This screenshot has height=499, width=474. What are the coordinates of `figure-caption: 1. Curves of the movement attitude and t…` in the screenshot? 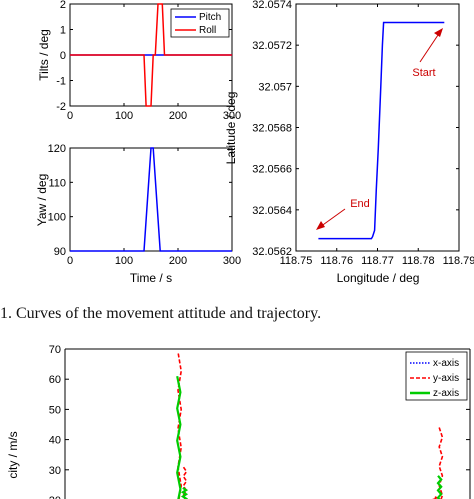 It's located at (160, 313).